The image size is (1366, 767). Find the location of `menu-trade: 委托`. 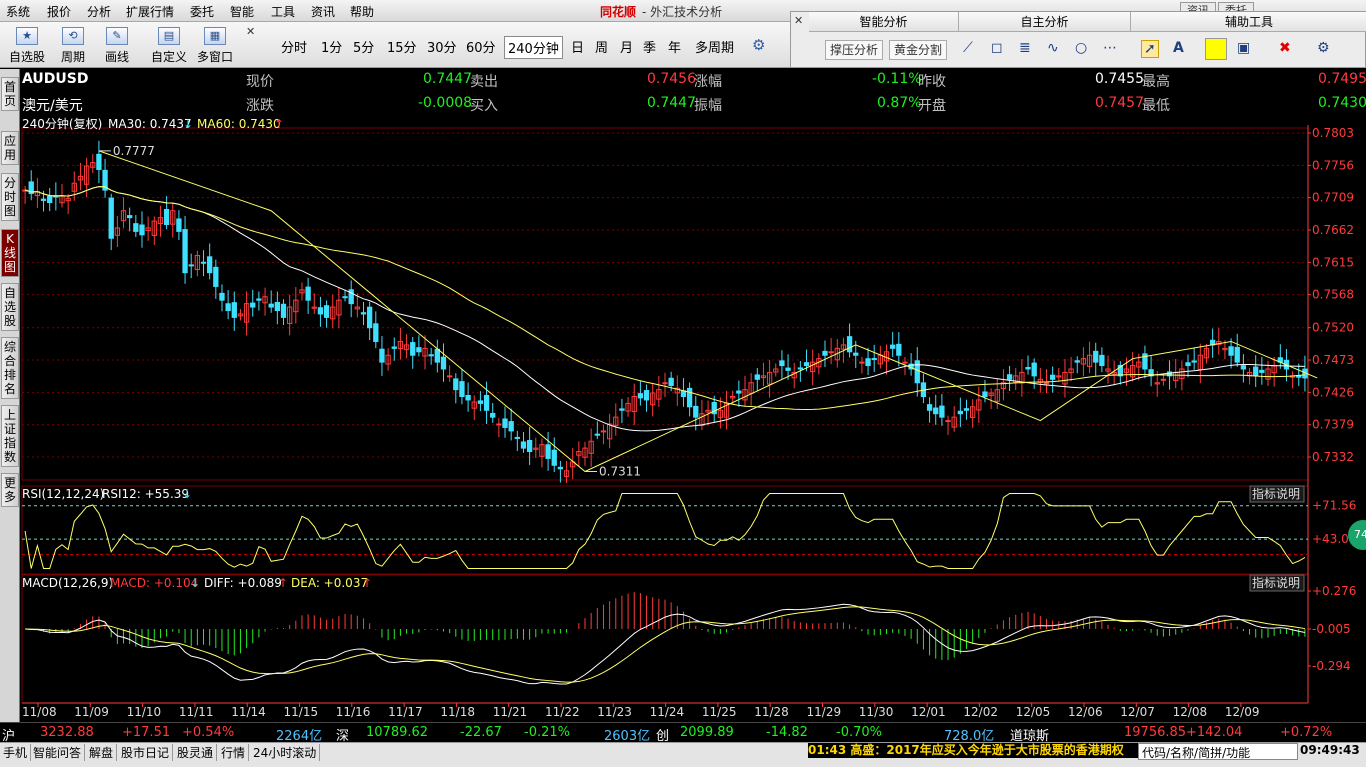

menu-trade: 委托 is located at coordinates (202, 12).